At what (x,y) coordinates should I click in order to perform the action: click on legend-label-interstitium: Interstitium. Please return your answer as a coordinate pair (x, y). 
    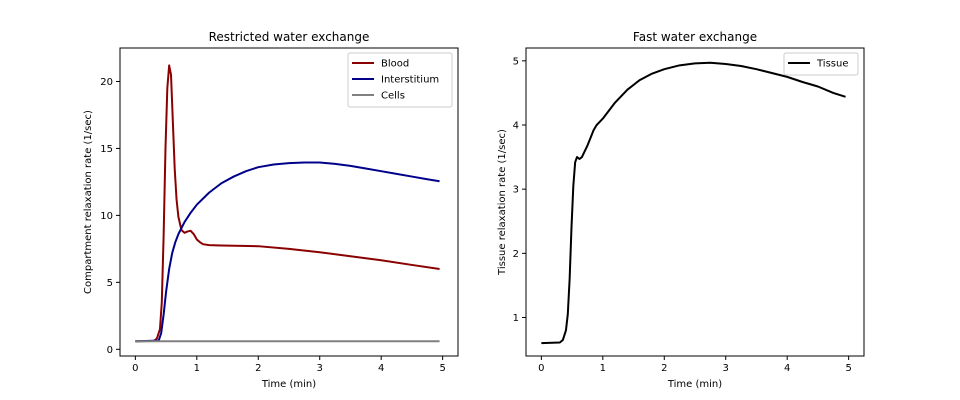
    Looking at the image, I should click on (410, 80).